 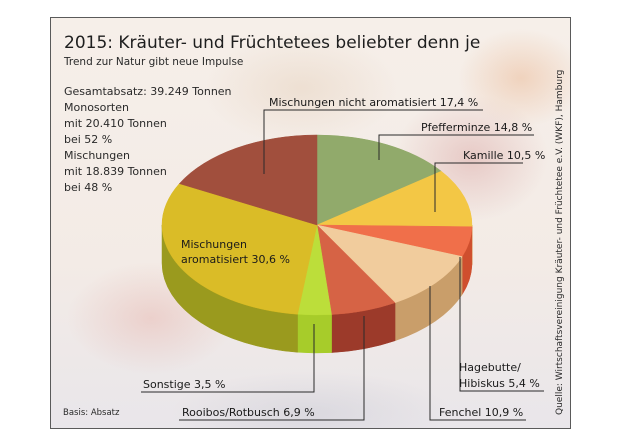 I want to click on leader-fenchel, so click(x=477, y=353).